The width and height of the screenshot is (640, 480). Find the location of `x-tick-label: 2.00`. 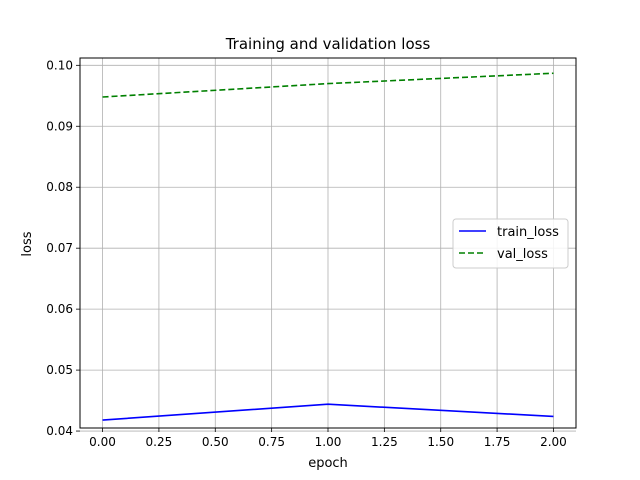

x-tick-label: 2.00 is located at coordinates (553, 442).